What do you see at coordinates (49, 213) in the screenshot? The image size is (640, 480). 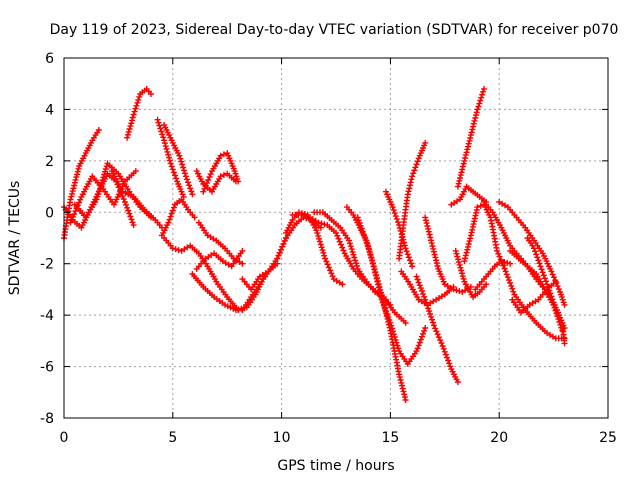 I see `y-tick-label: 0` at bounding box center [49, 213].